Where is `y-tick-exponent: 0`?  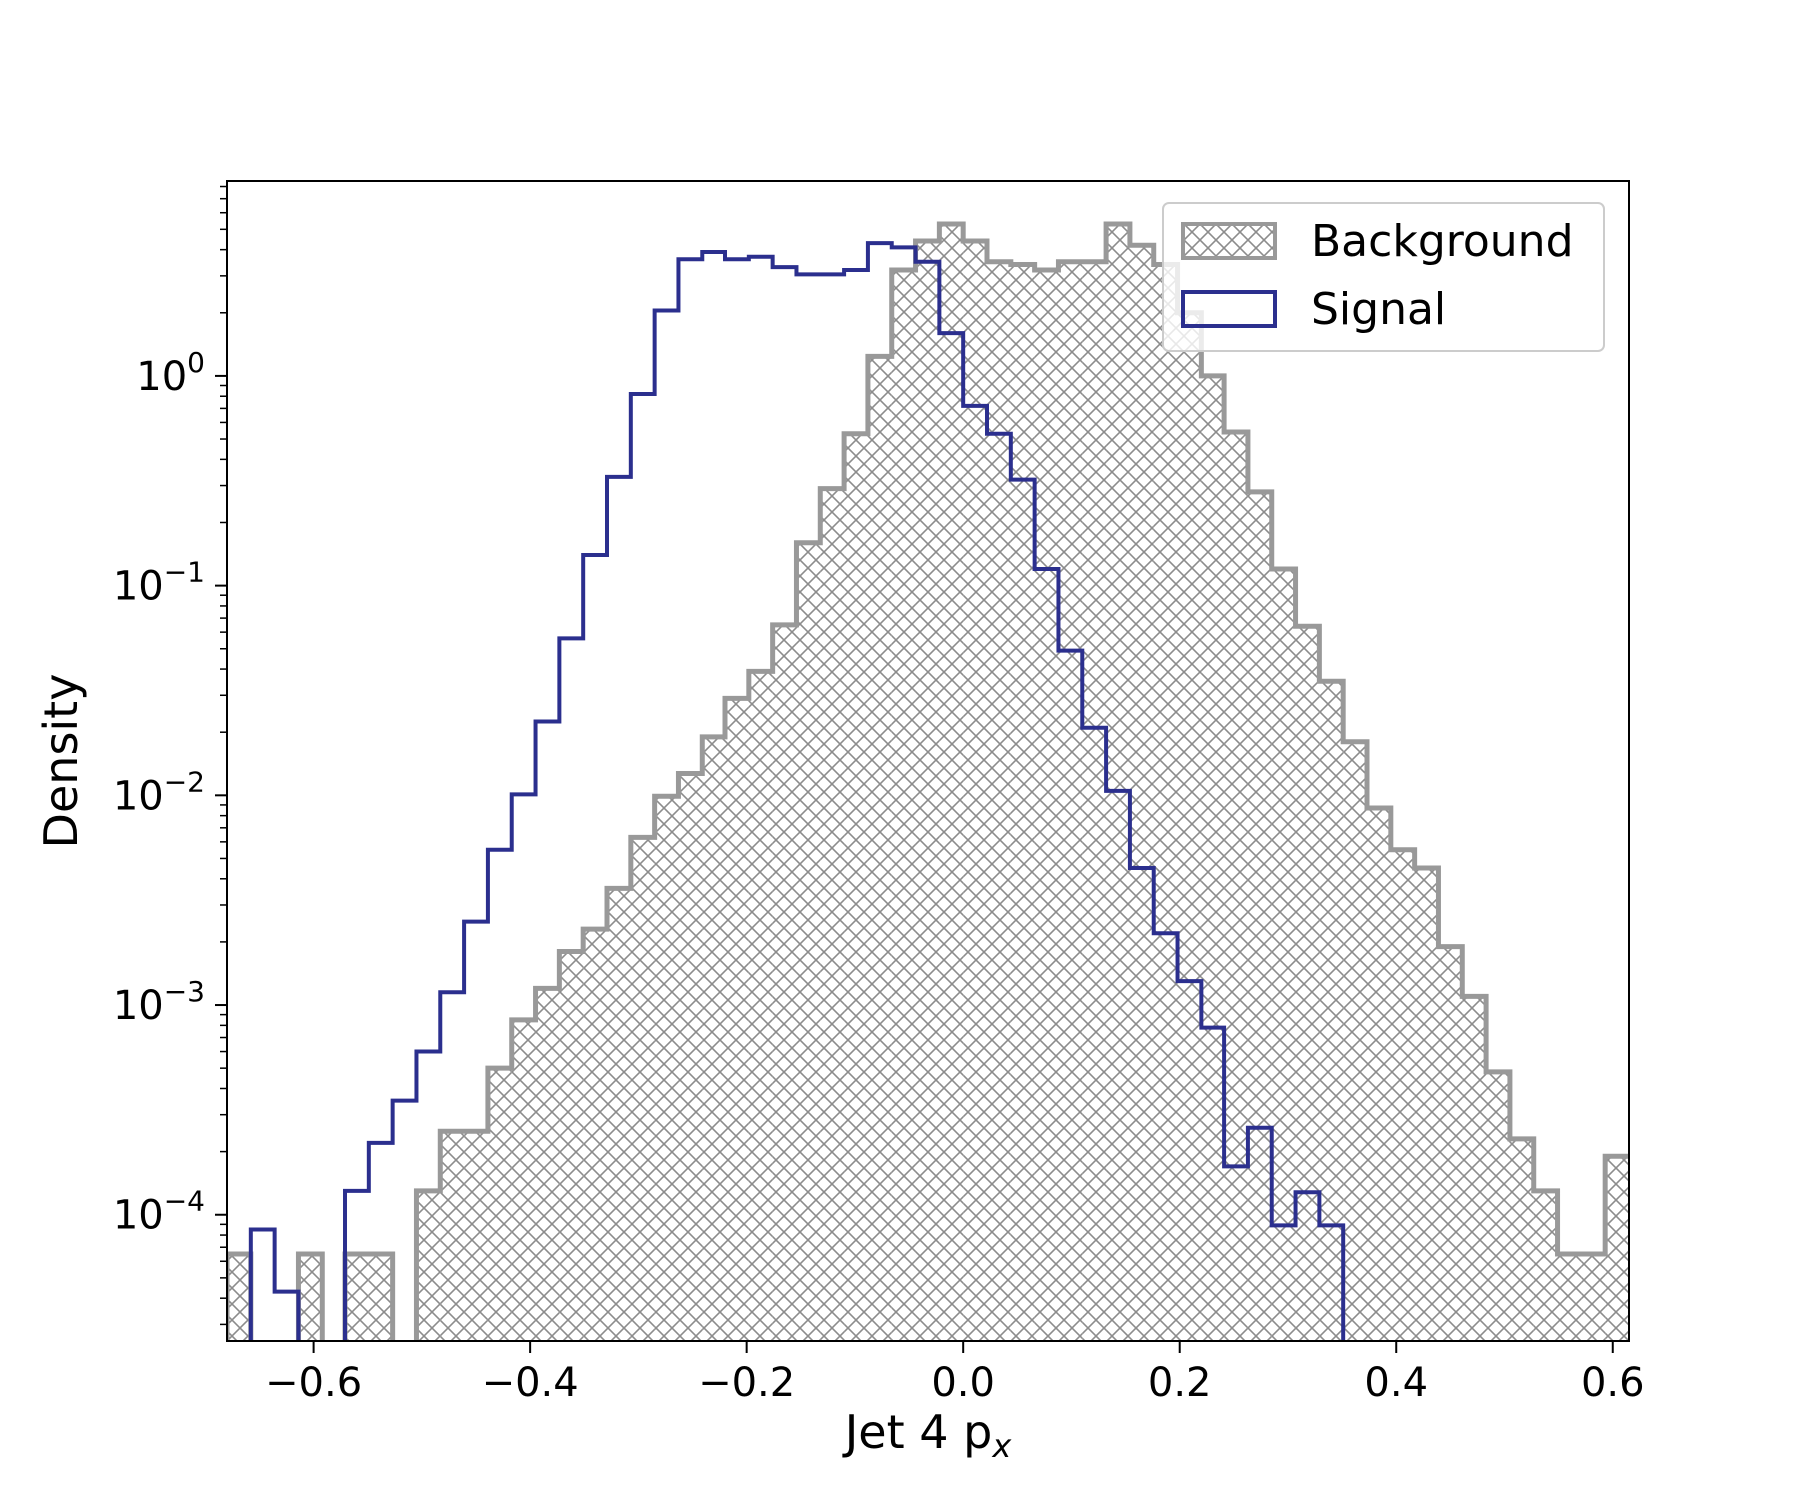 y-tick-exponent: 0 is located at coordinates (196, 362).